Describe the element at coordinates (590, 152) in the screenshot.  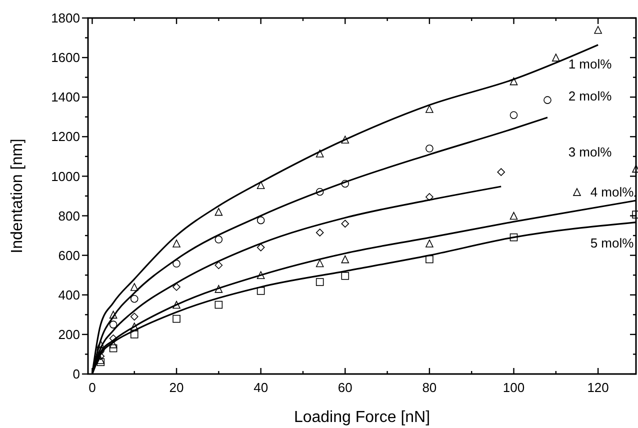
I see `annotation: 3 mol%` at that location.